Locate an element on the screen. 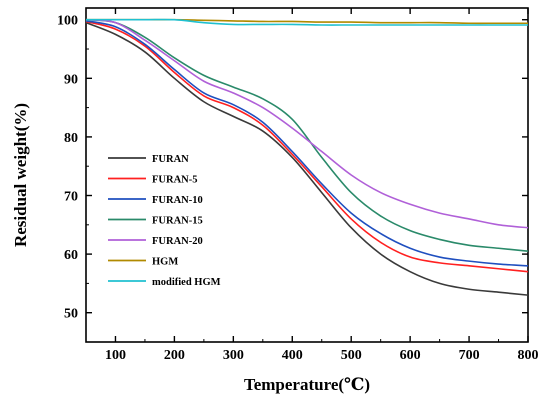  legend-label: FURAN-15 is located at coordinates (177, 221).